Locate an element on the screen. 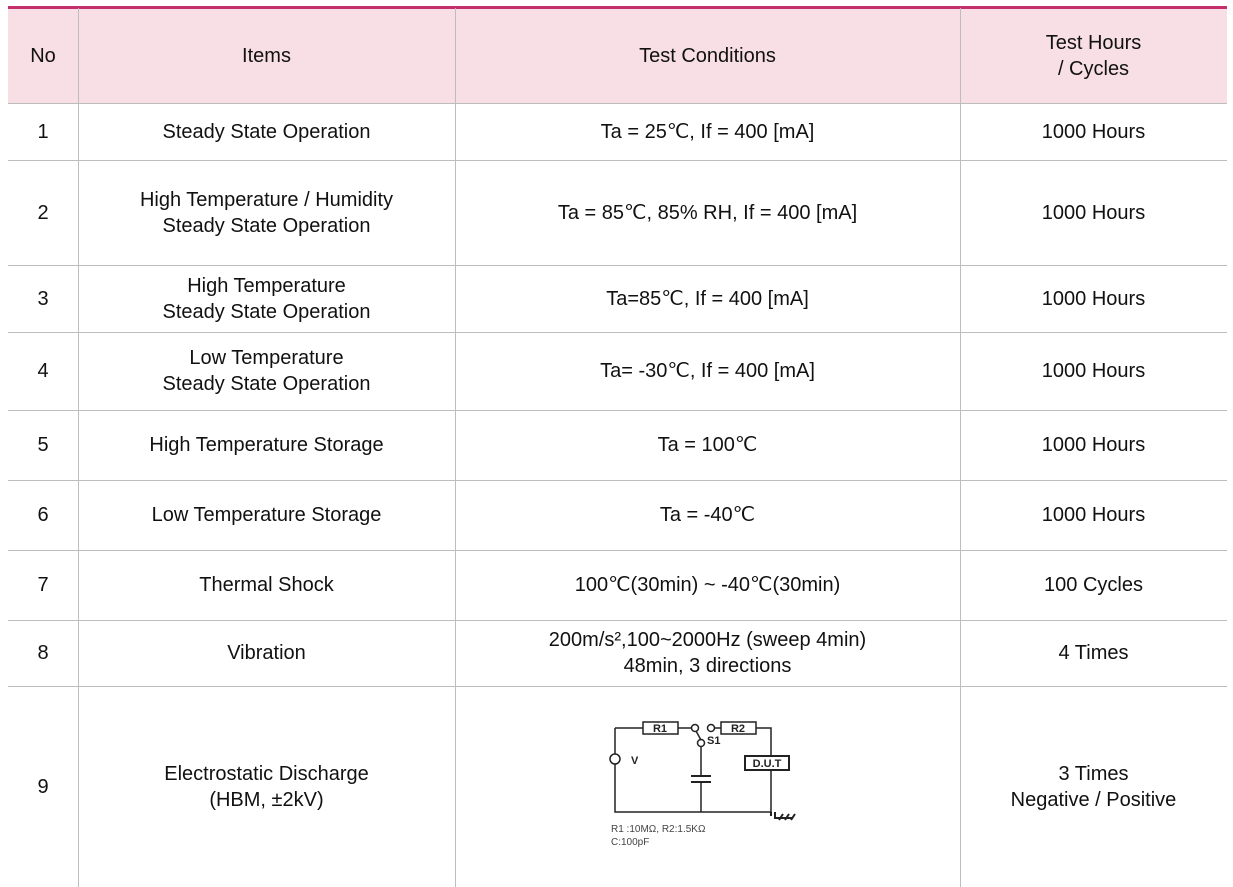  cell-line: 4 Times is located at coordinates (1093, 653).